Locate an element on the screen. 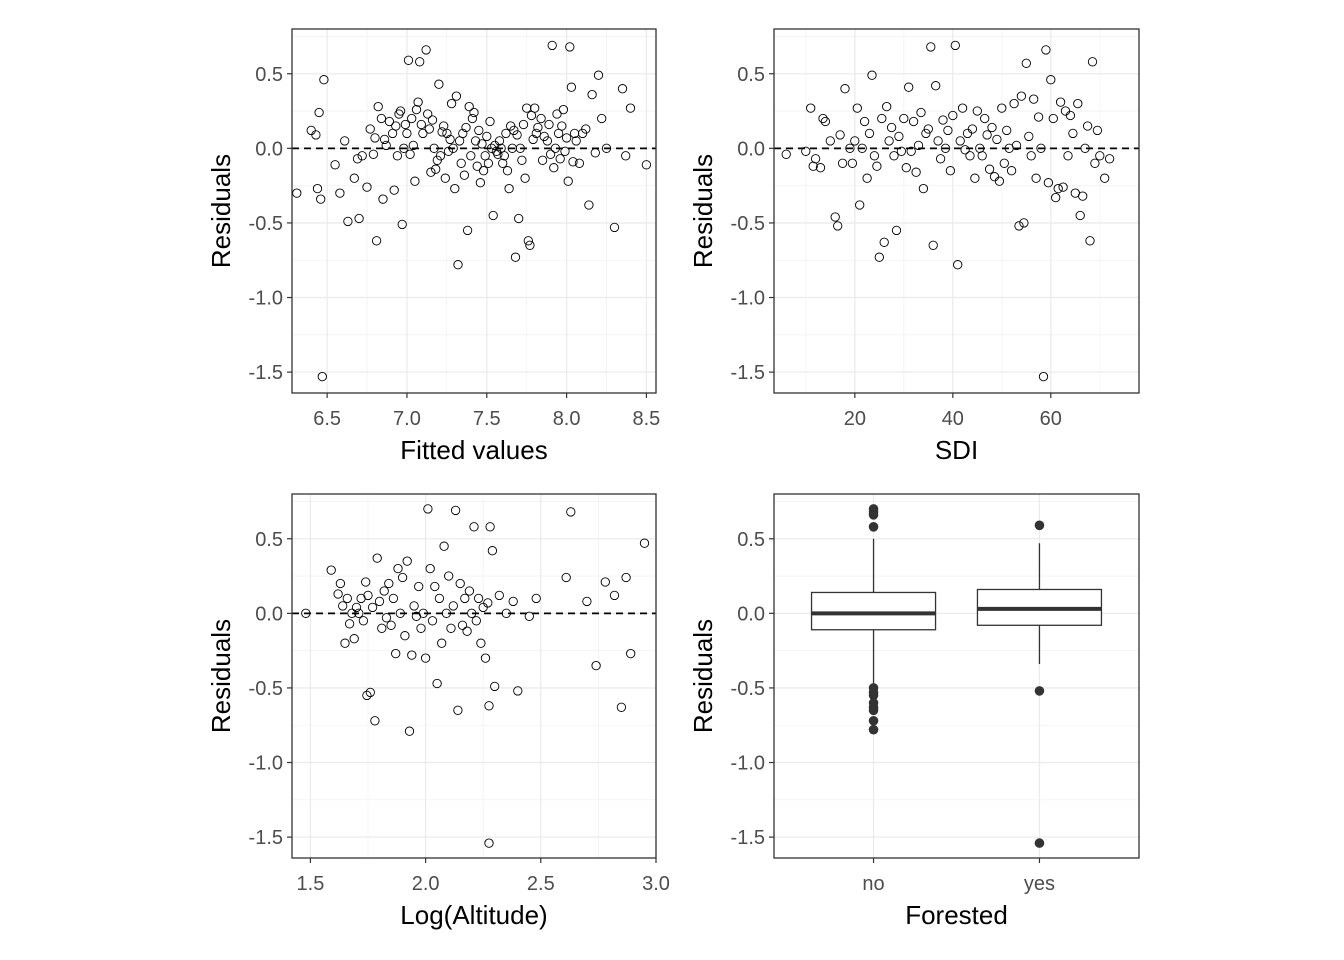 This screenshot has height=960, width=1344. x-tick-label: no is located at coordinates (873, 884).